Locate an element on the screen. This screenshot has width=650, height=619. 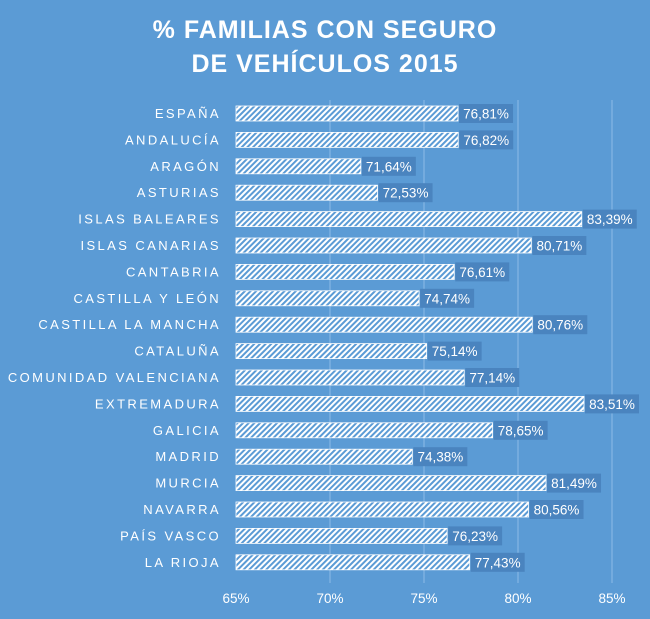
data-label: 77,43% is located at coordinates (497, 562).